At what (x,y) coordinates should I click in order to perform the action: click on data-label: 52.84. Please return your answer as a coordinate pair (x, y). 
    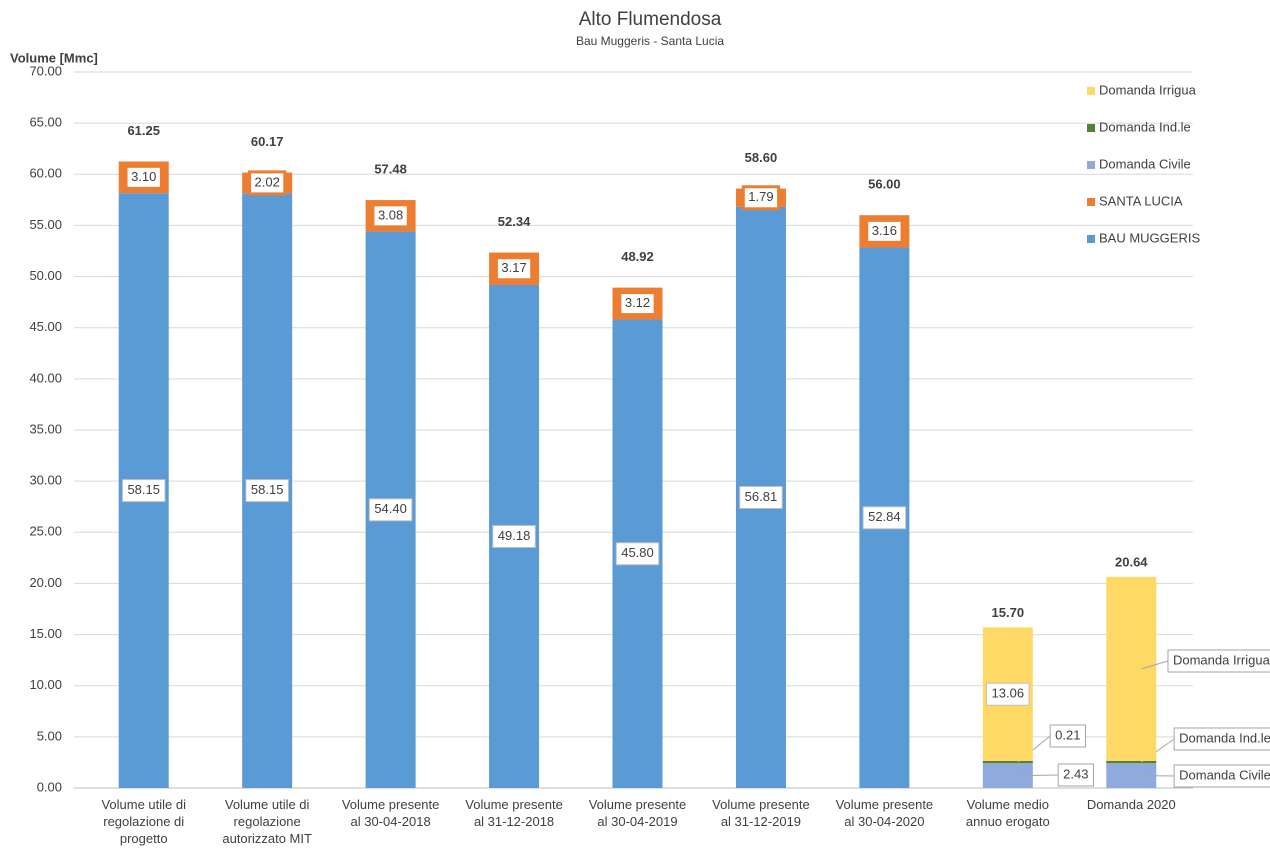
    Looking at the image, I should click on (884, 518).